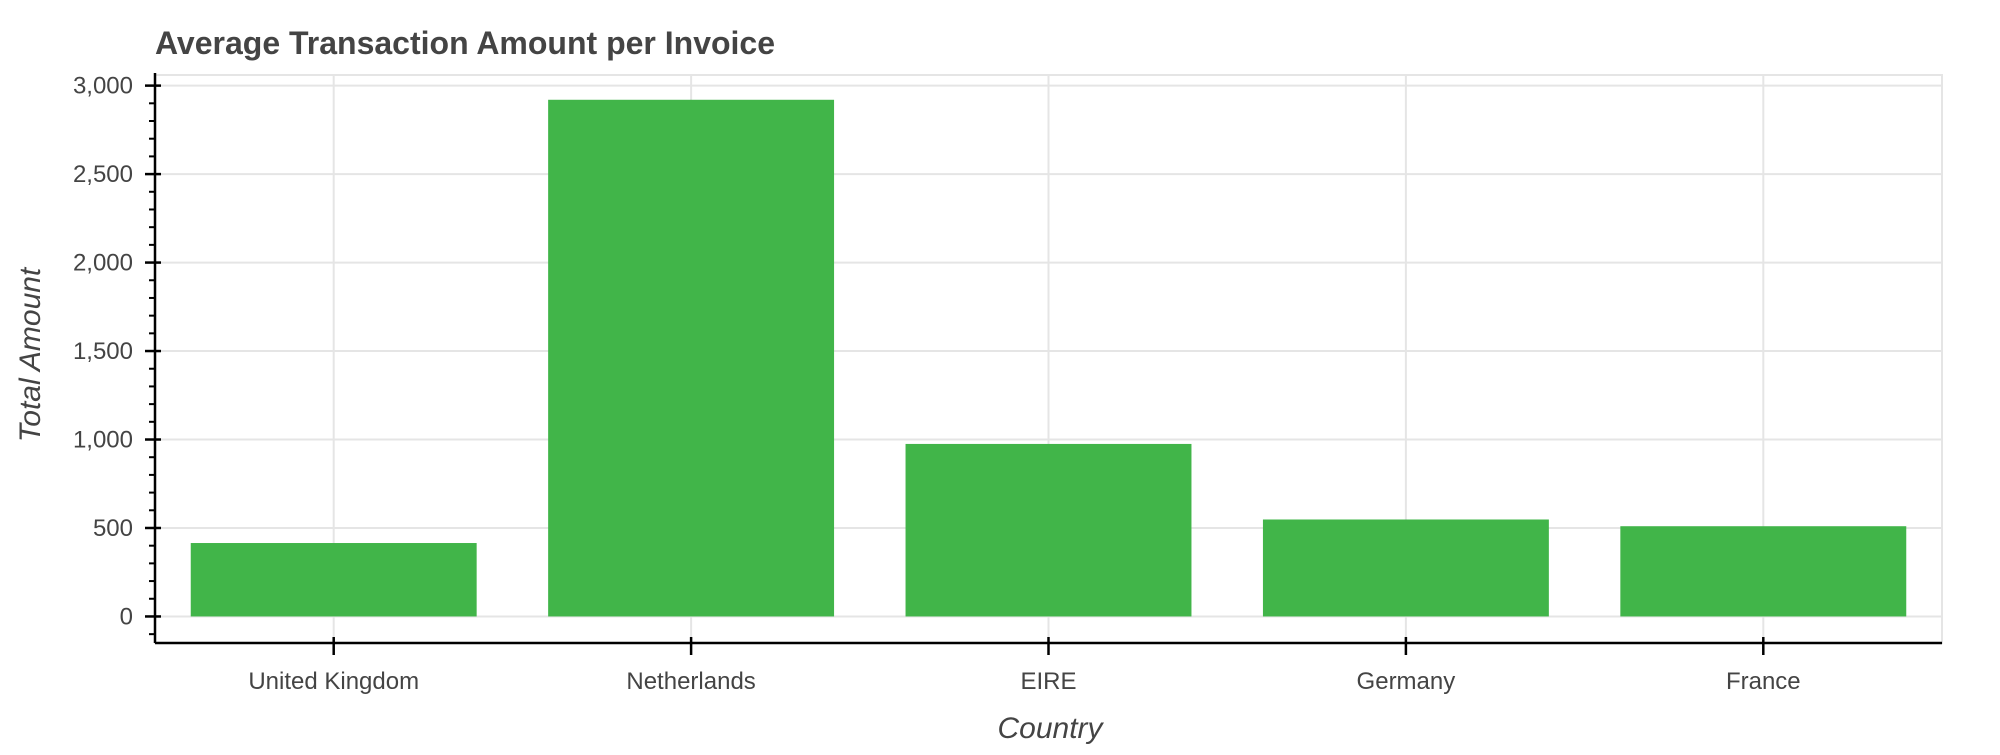 The height and width of the screenshot is (755, 2000). I want to click on x-tick-label: Netherlands, so click(690, 681).